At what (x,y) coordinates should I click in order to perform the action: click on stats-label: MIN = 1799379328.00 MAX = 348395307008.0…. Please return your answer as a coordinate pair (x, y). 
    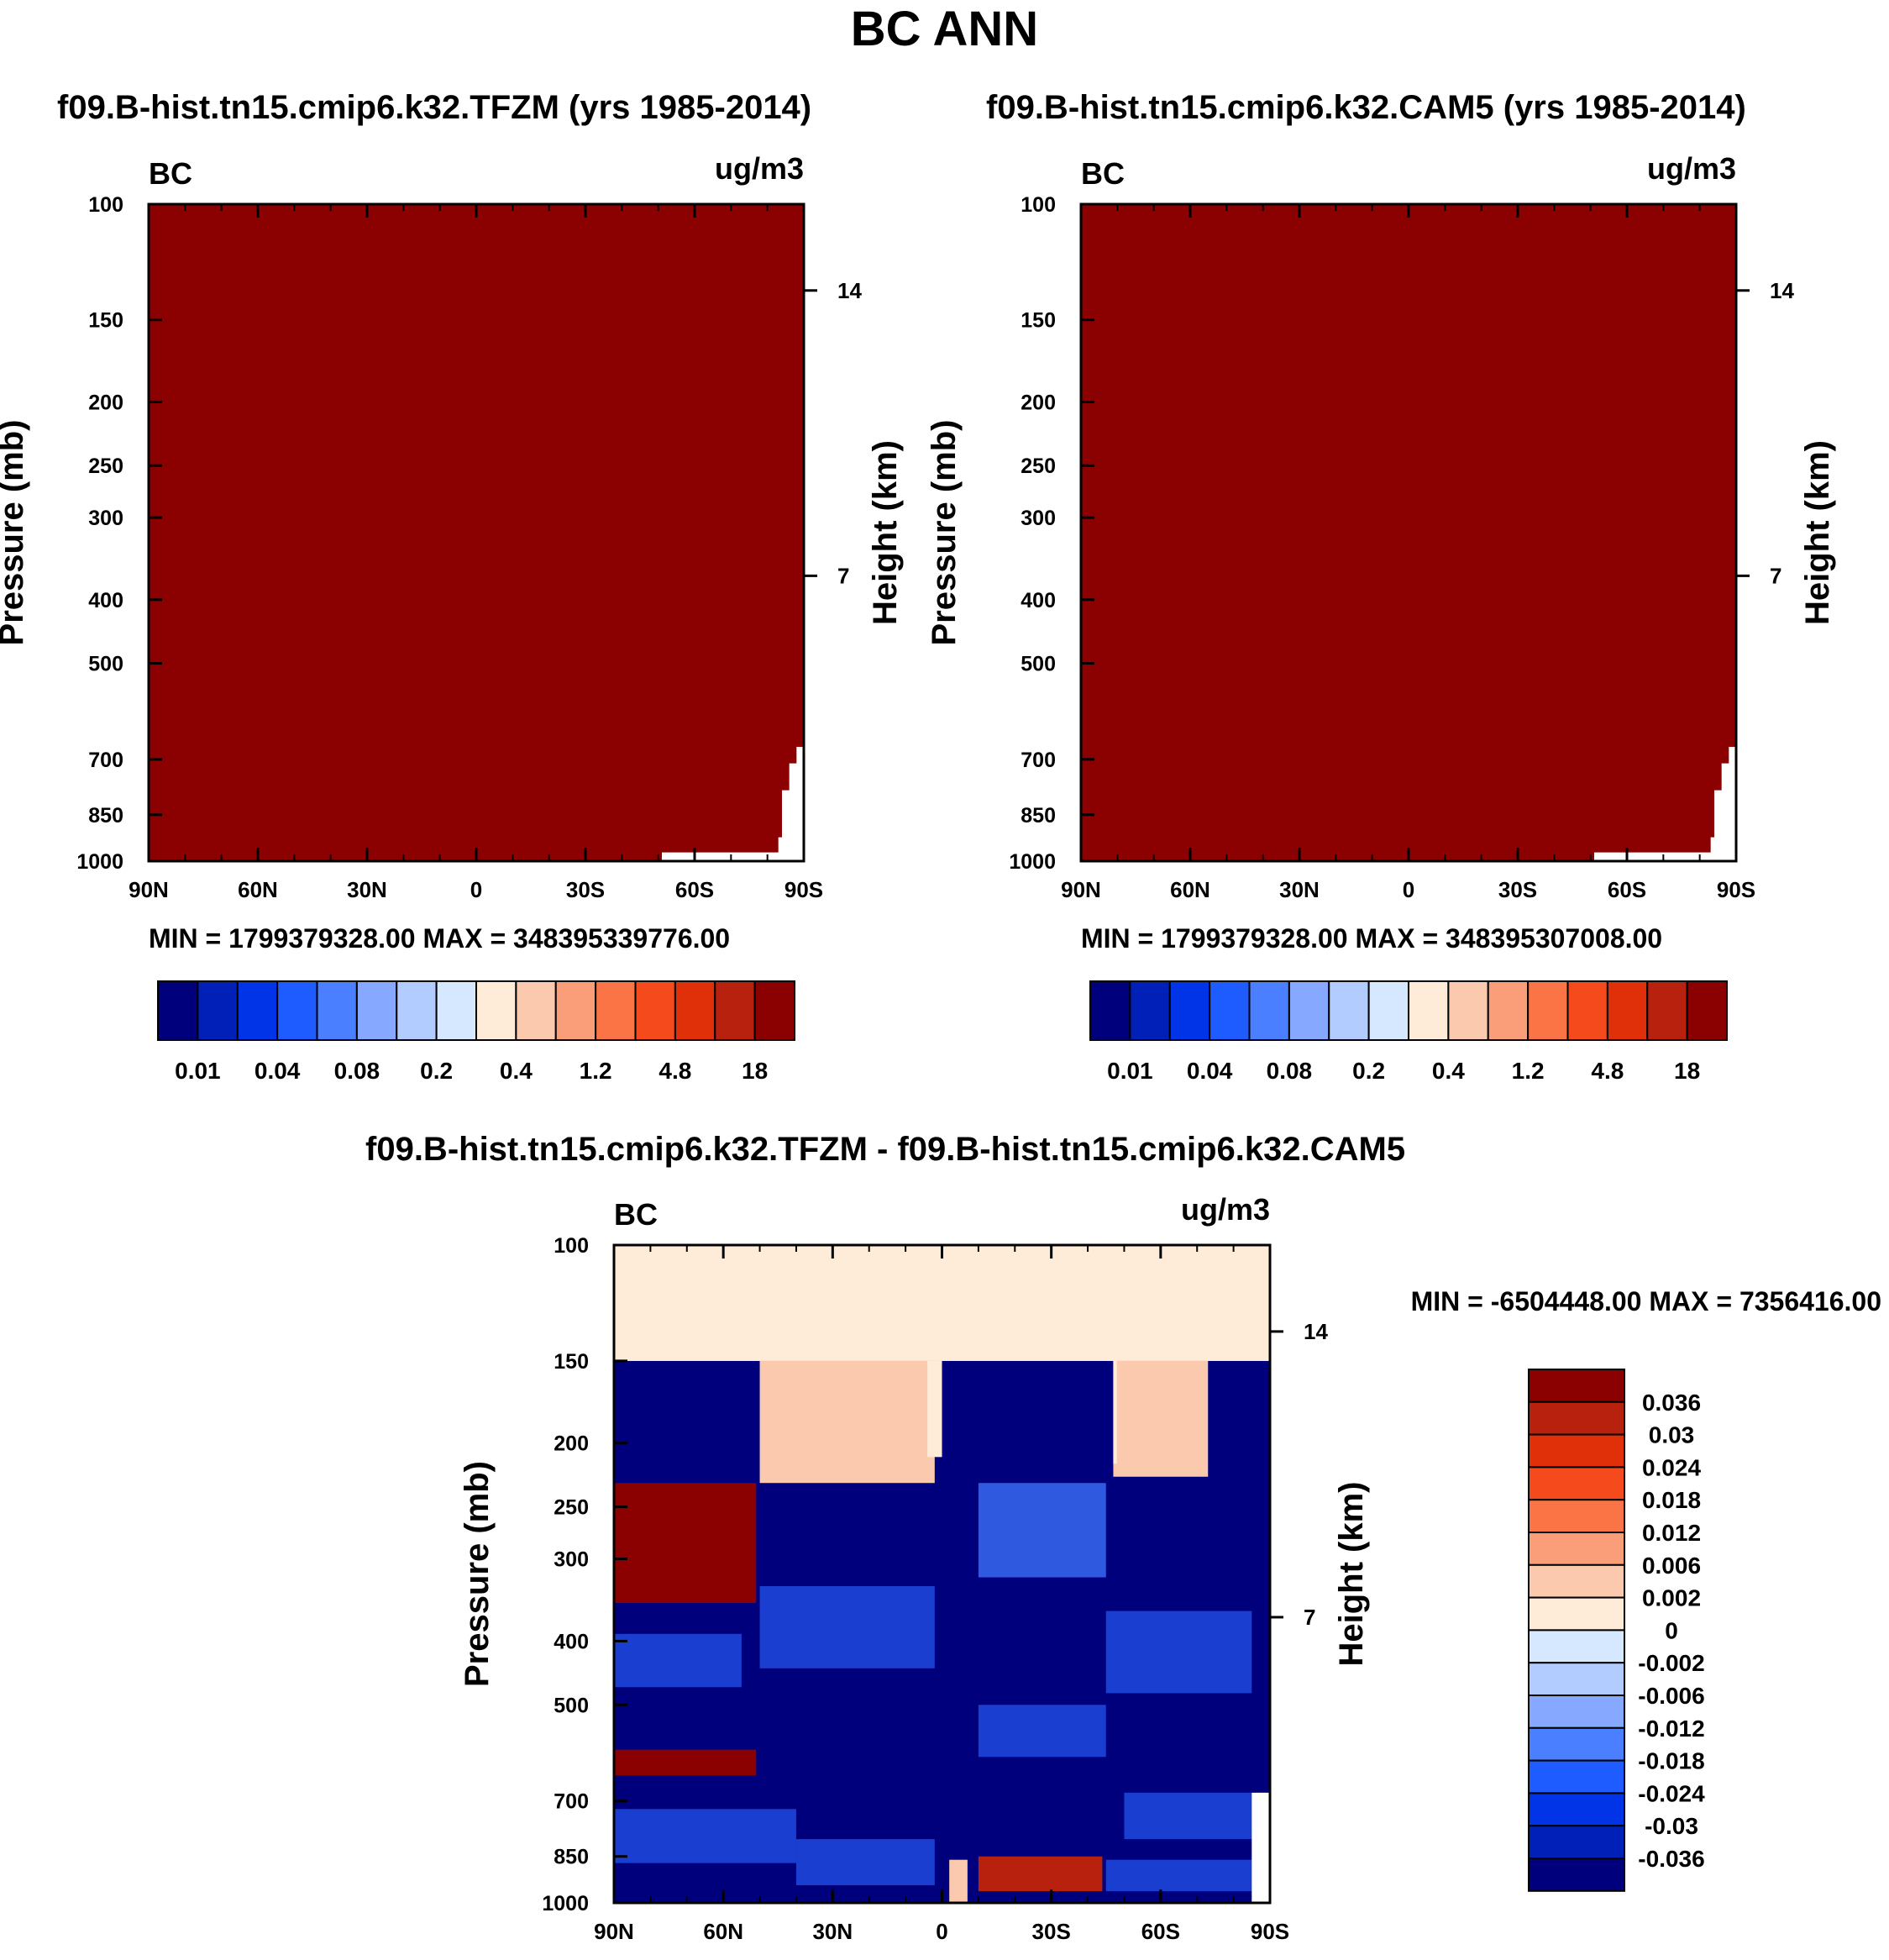
    Looking at the image, I should click on (1371, 938).